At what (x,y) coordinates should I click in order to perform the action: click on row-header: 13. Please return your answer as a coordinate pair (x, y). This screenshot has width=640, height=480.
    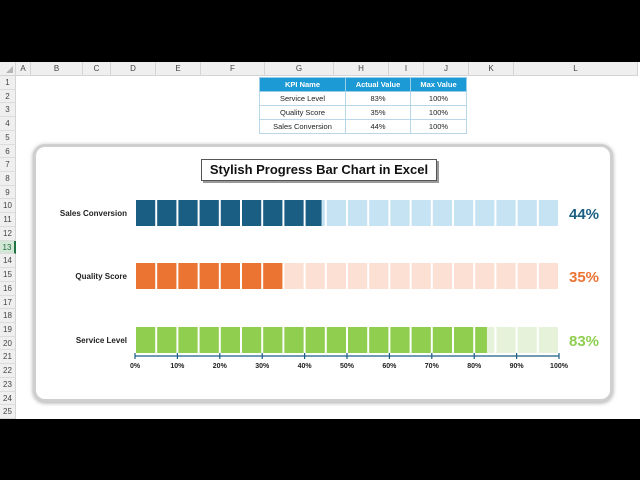
    Looking at the image, I should click on (8, 247).